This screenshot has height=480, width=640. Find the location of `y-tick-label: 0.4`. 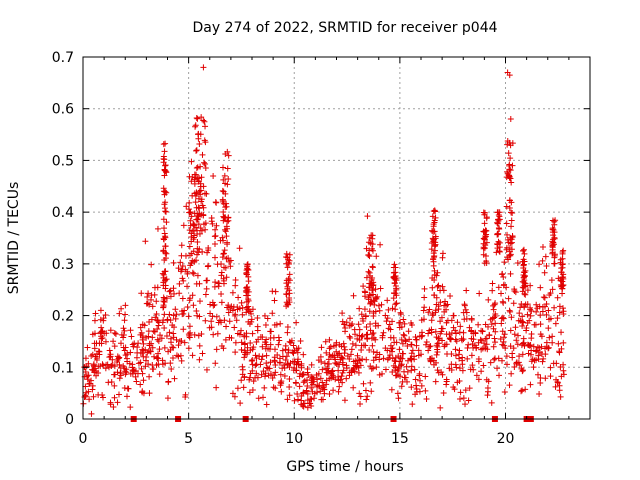

y-tick-label: 0.4 is located at coordinates (63, 213).